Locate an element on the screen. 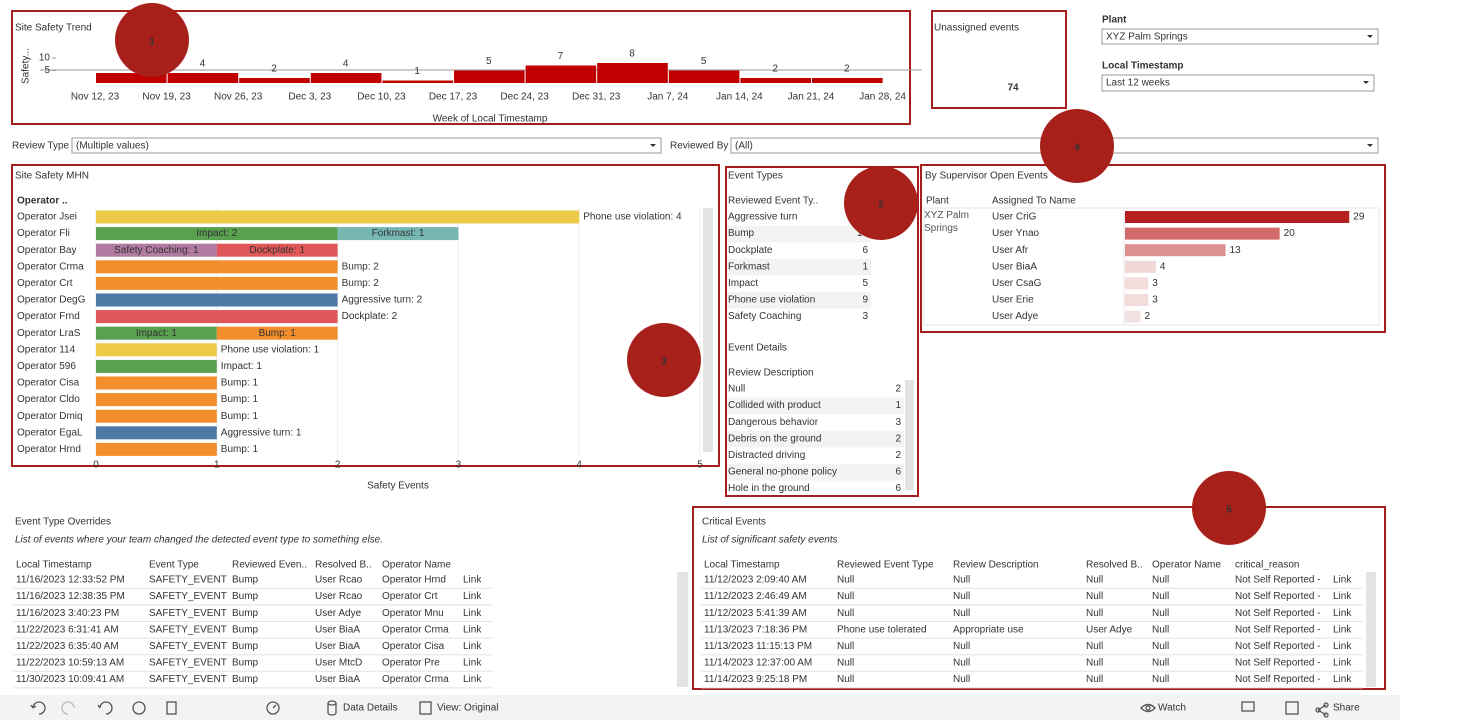  cell: Impact is located at coordinates (743, 283).